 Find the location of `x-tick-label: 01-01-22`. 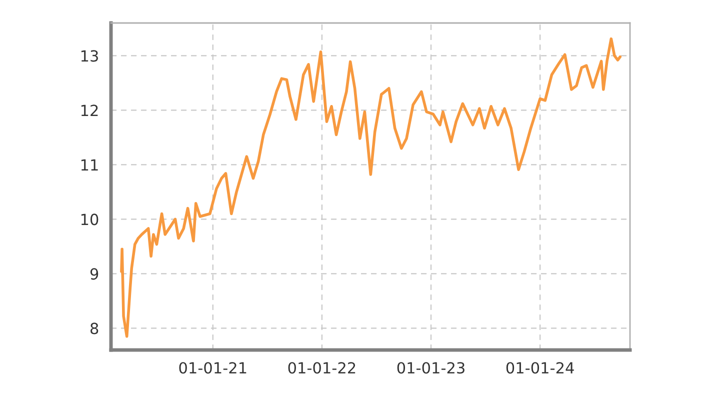

x-tick-label: 01-01-22 is located at coordinates (322, 368).